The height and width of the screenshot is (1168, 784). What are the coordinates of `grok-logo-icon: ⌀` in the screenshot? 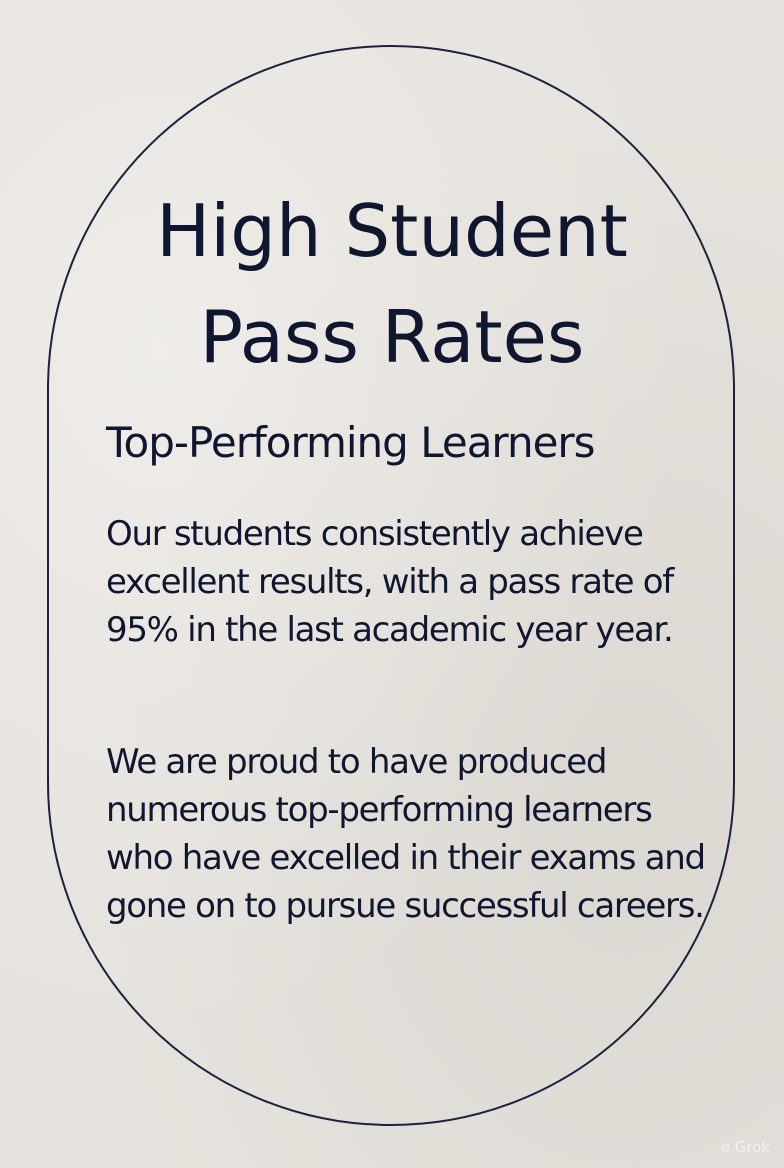 It's located at (727, 1147).